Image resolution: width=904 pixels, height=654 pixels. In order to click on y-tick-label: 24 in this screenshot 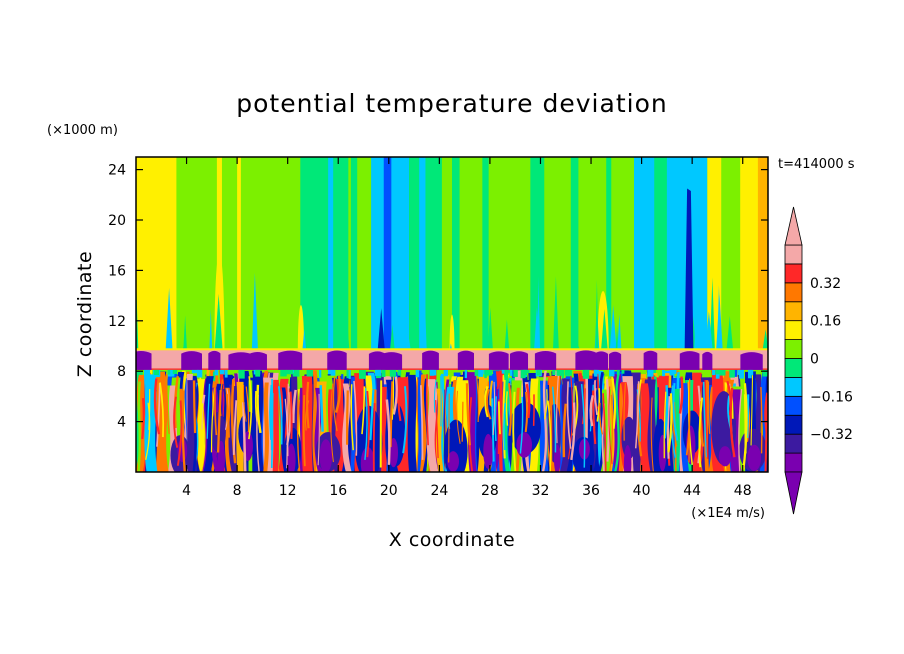, I will do `click(117, 171)`.